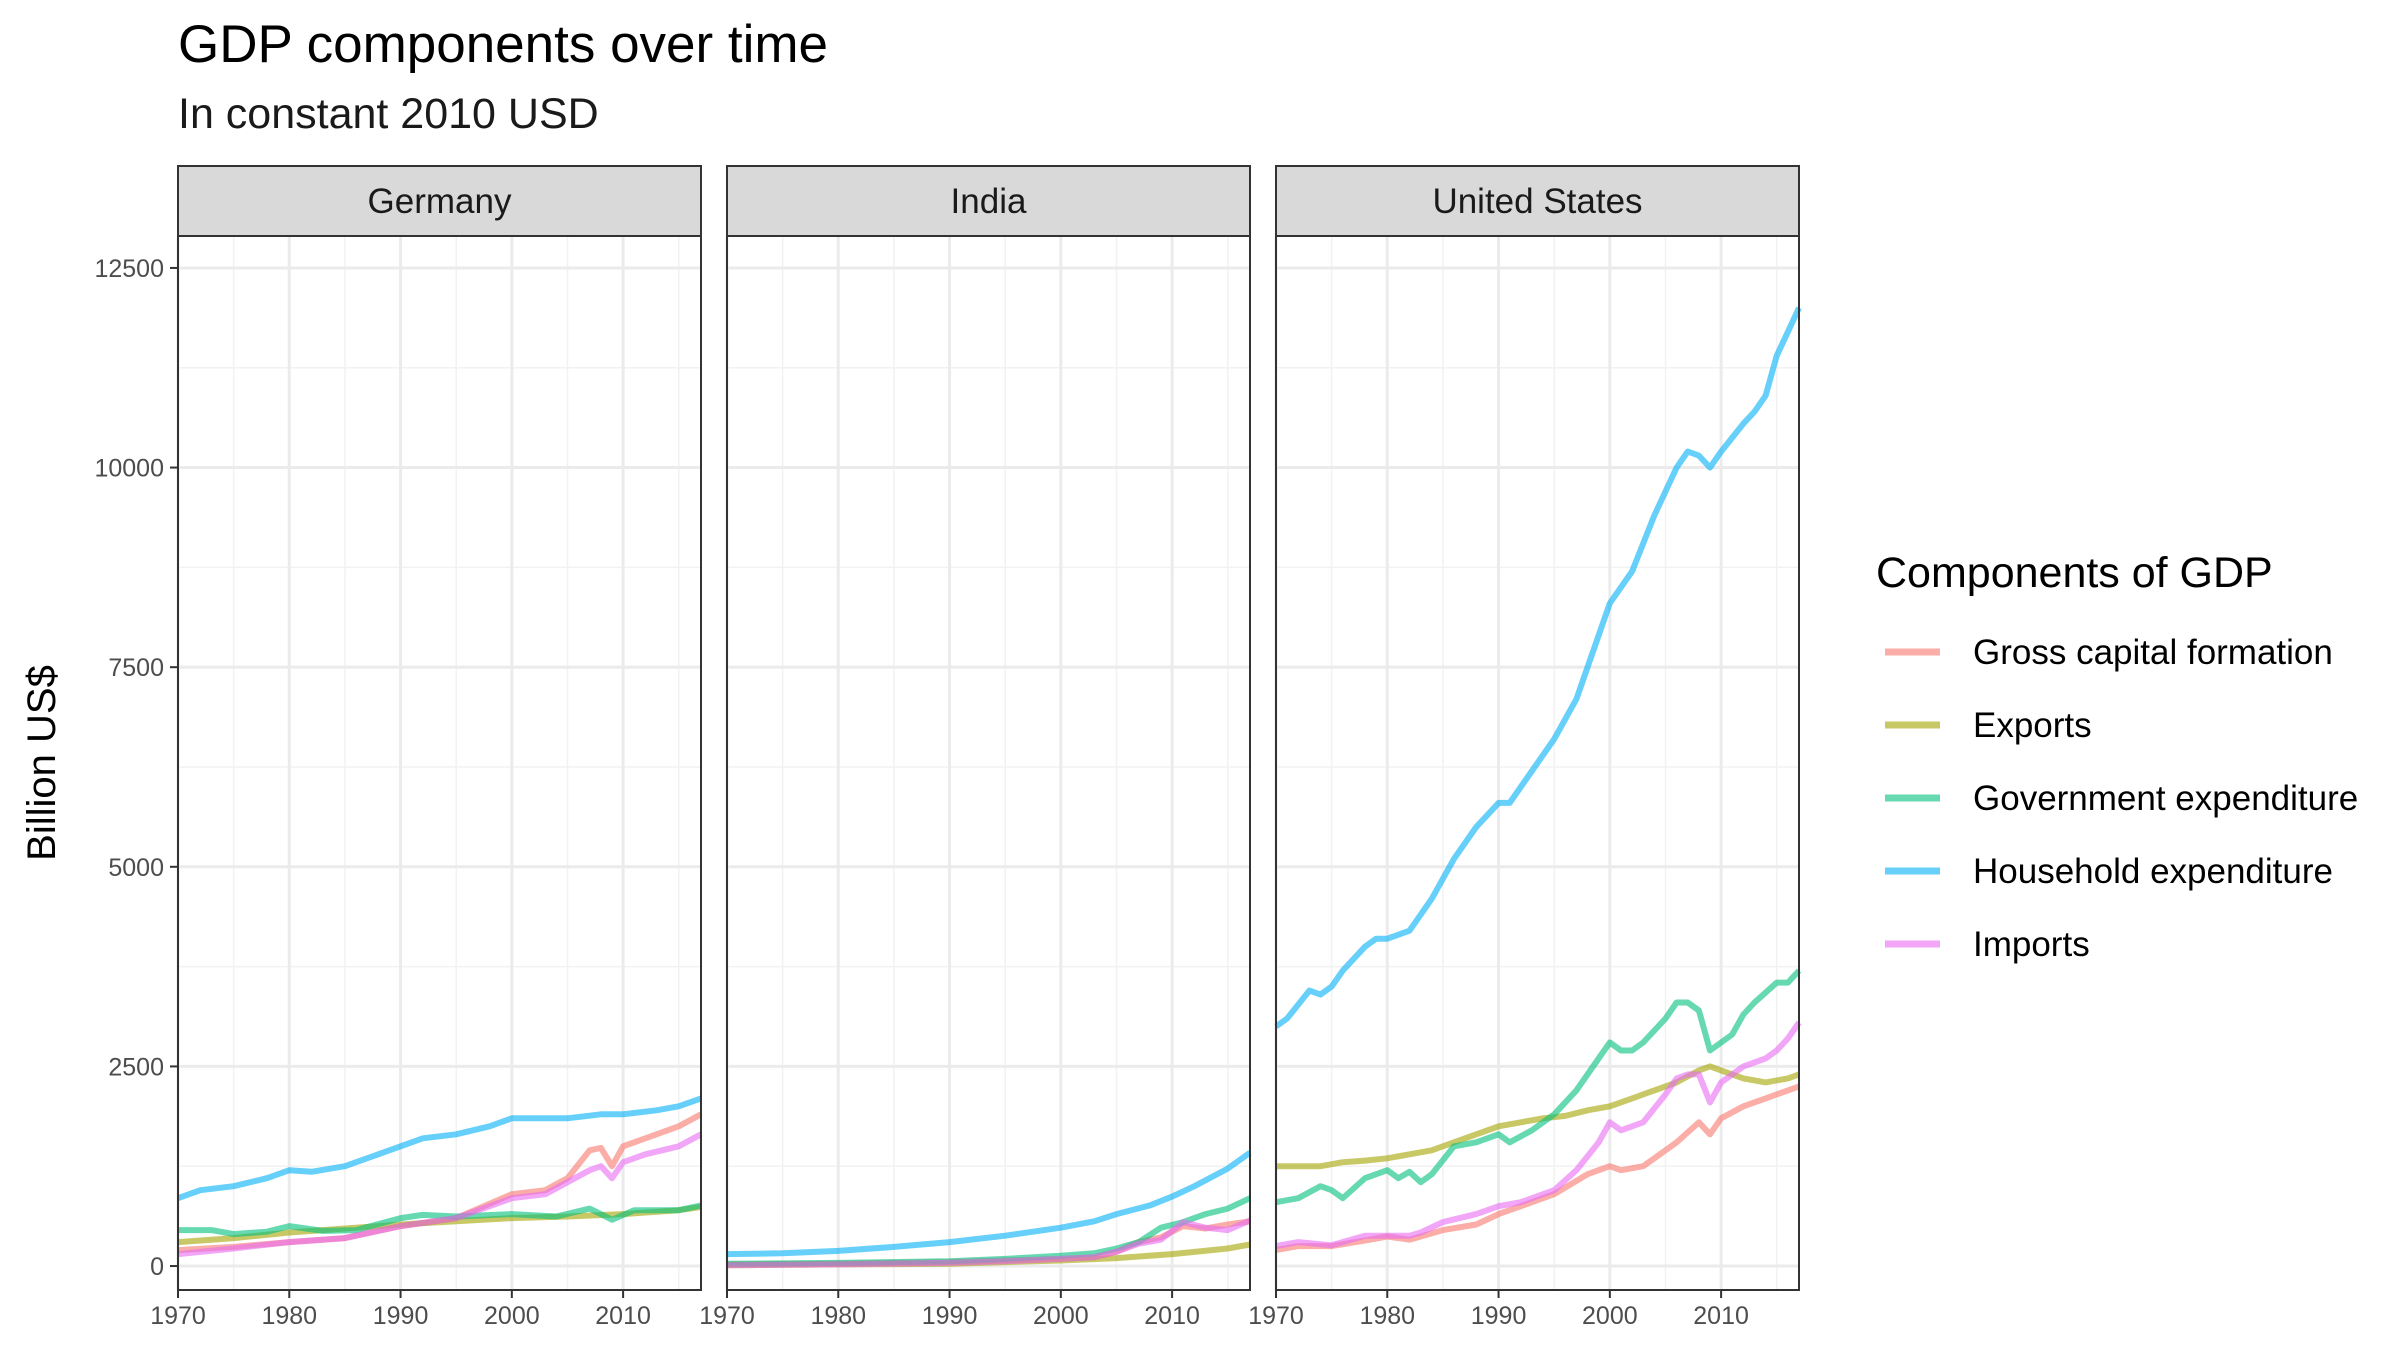  Describe the element at coordinates (129, 469) in the screenshot. I see `y-tick-label: 10000` at that location.